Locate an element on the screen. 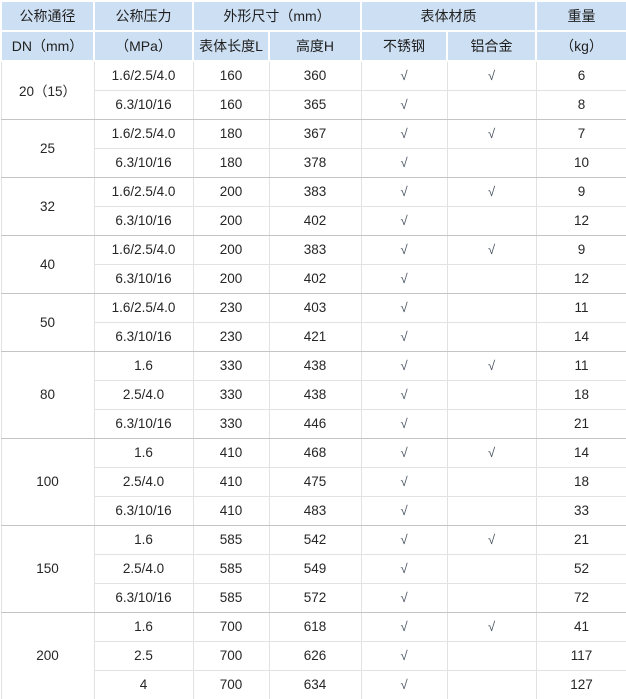 This screenshot has width=626, height=699. table-row: 6.3/10/16 330 446 √ 21 is located at coordinates (313, 424).